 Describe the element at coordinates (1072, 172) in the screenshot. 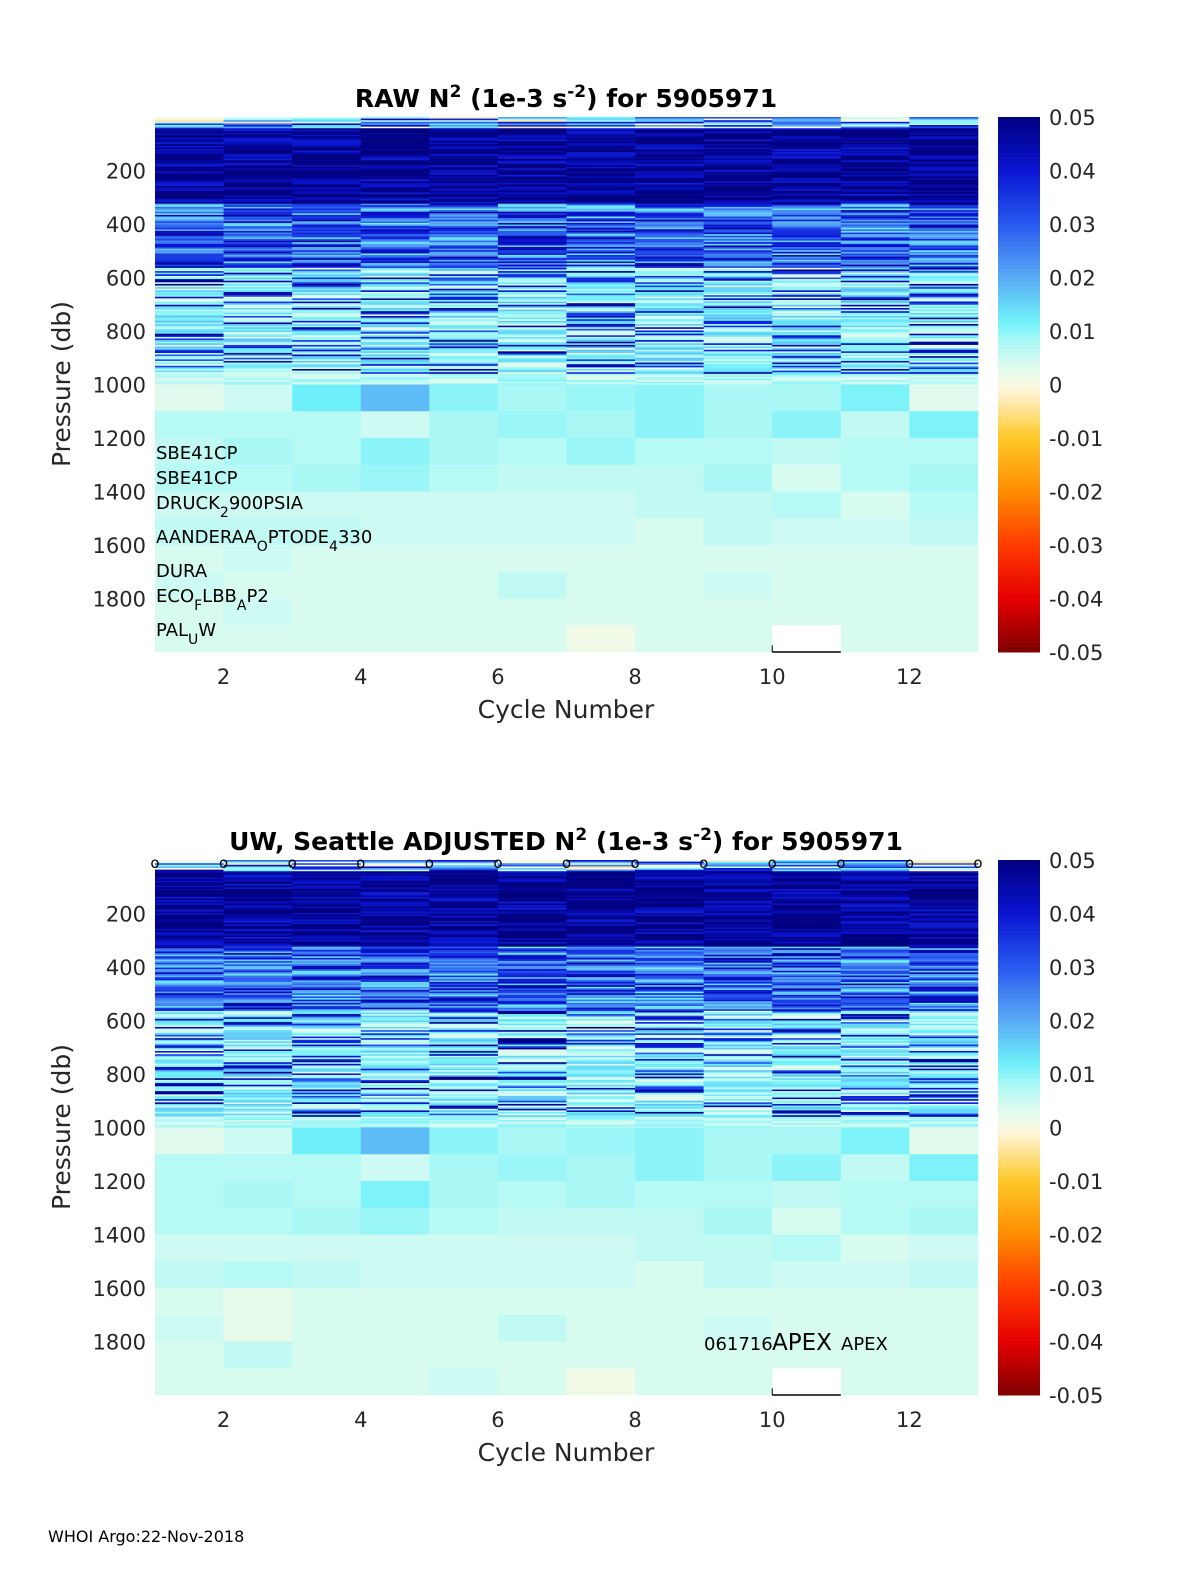

I see `colorbar-tick-label: 0.04` at that location.